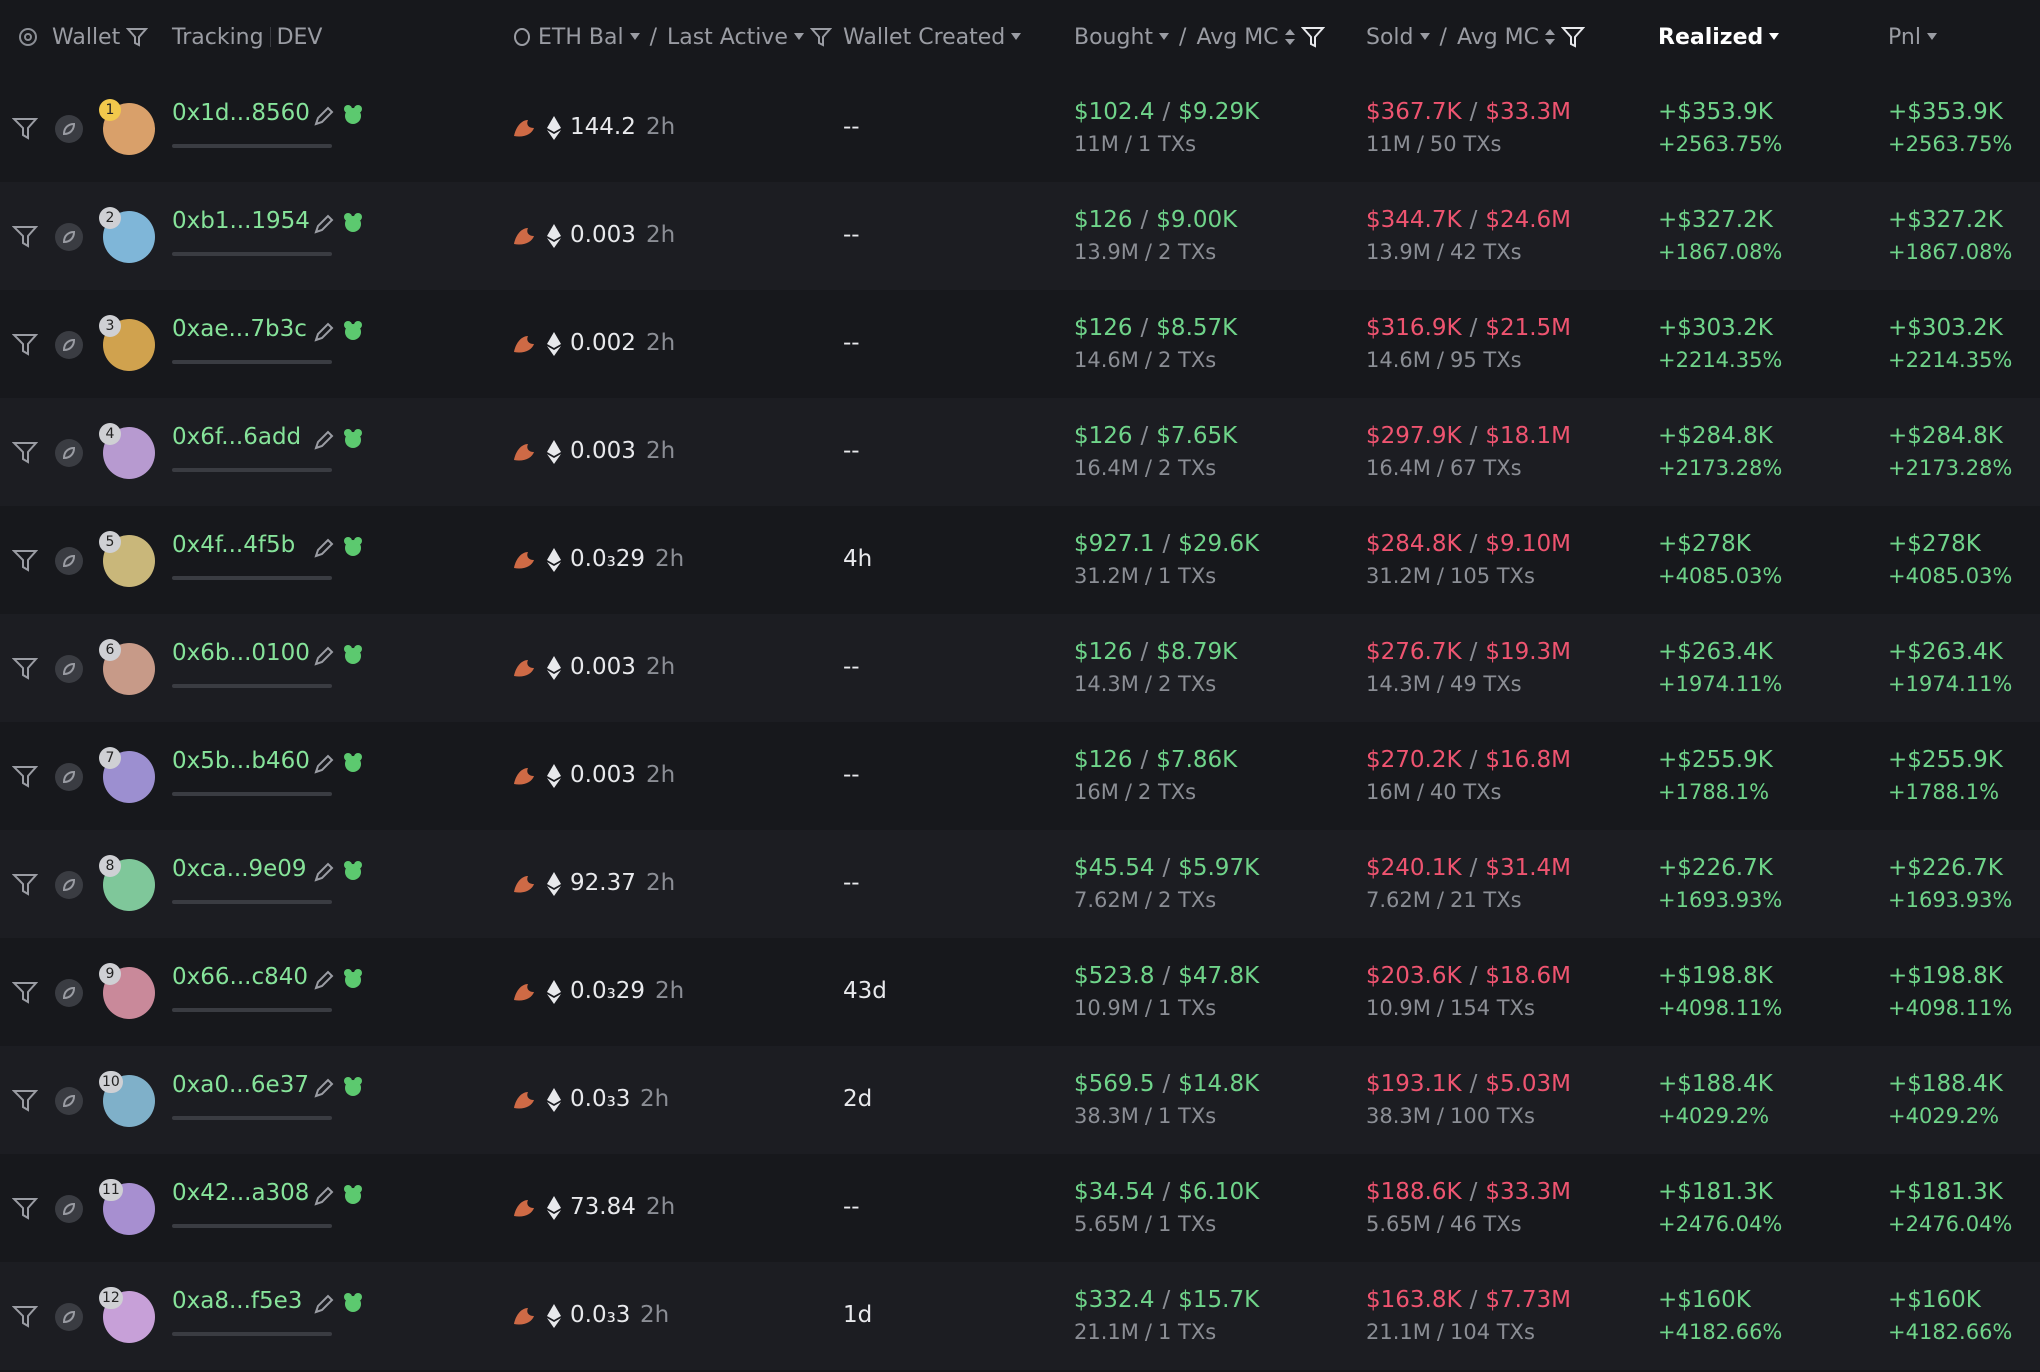 The width and height of the screenshot is (2040, 1372). Describe the element at coordinates (1390, 37) in the screenshot. I see `header-sold: Sold` at that location.